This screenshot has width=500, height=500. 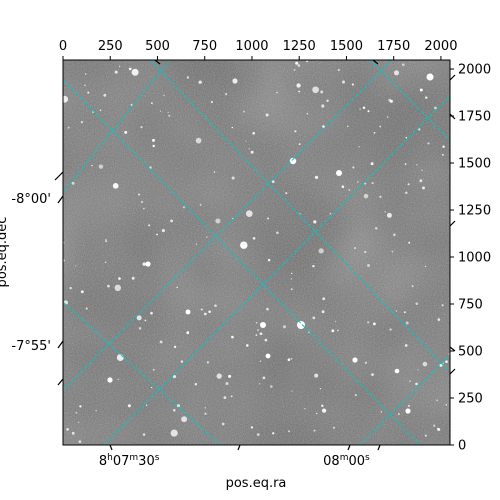 What do you see at coordinates (462, 446) in the screenshot?
I see `y-tick-label: 0` at bounding box center [462, 446].